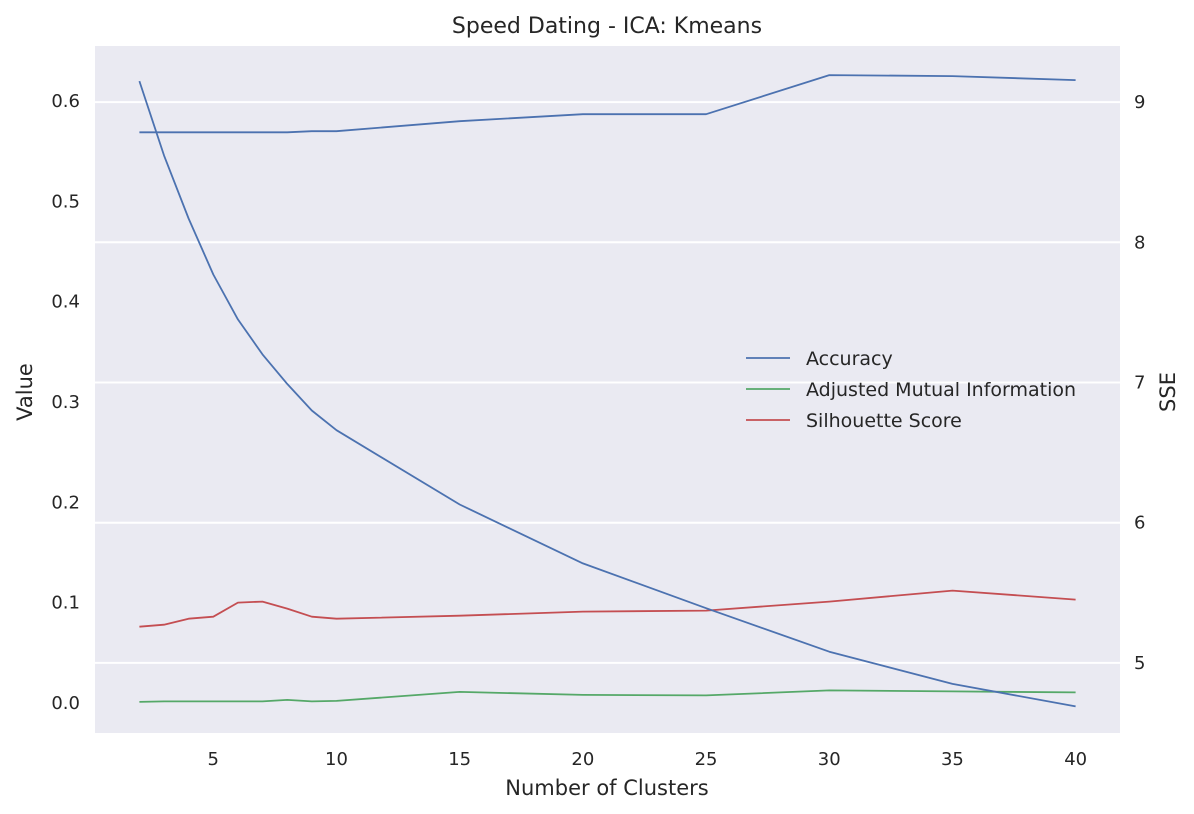  What do you see at coordinates (65, 502) in the screenshot?
I see `y-tick-label: 0.2` at bounding box center [65, 502].